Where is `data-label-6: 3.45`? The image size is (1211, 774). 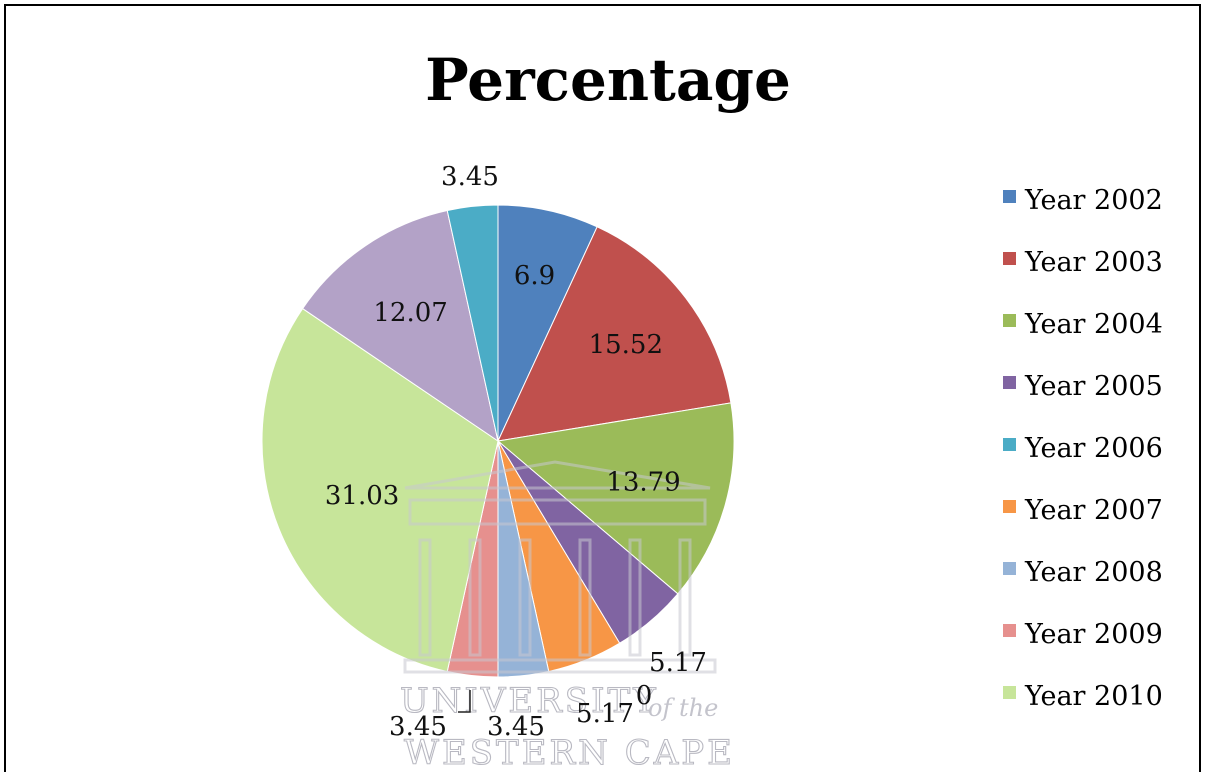 data-label-6: 3.45 is located at coordinates (418, 727).